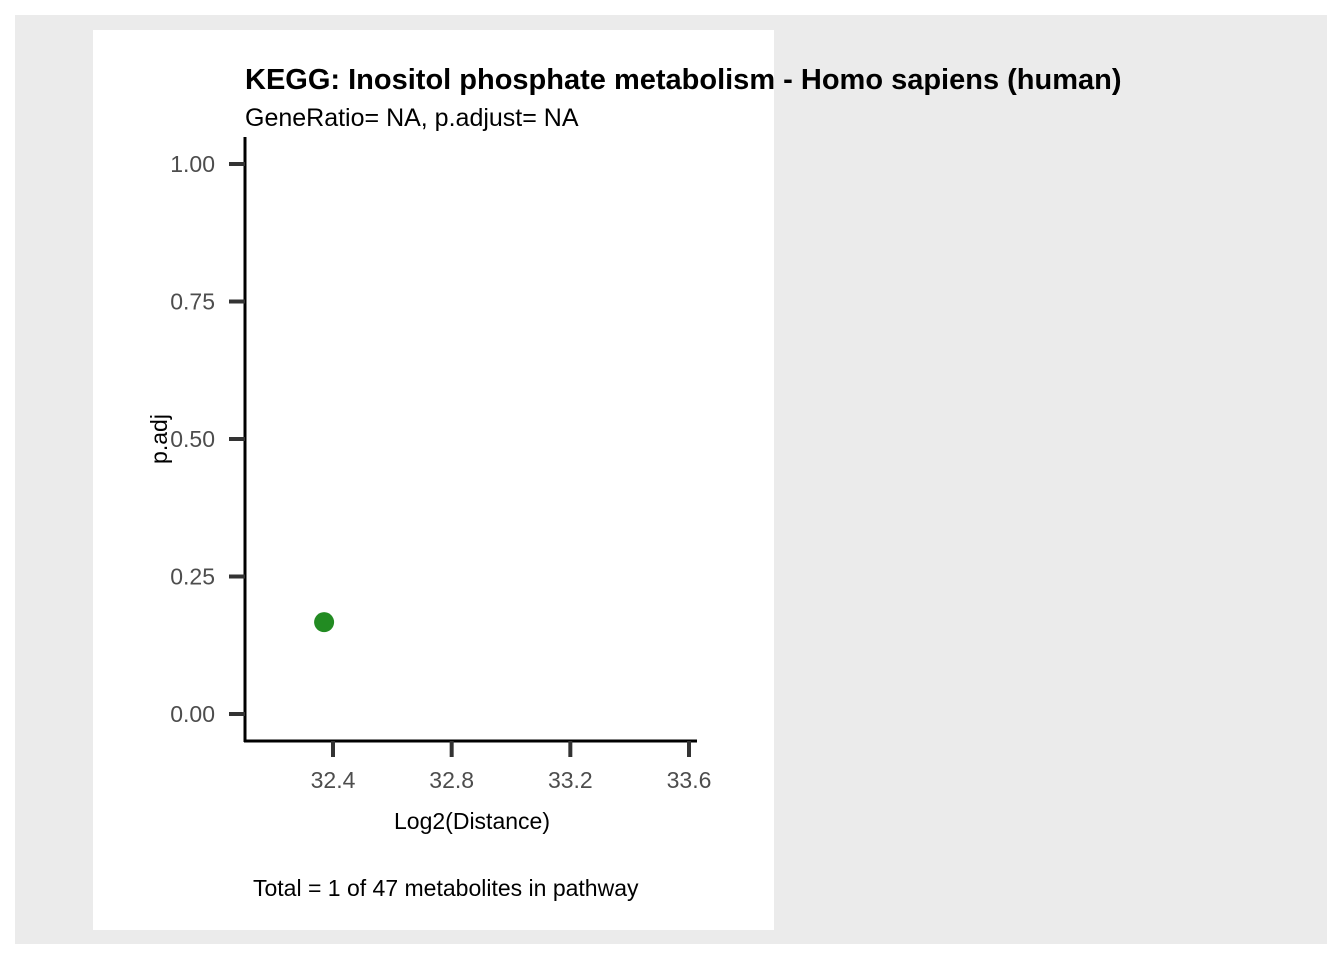  I want to click on y-tick-label: 0.25, so click(192, 577).